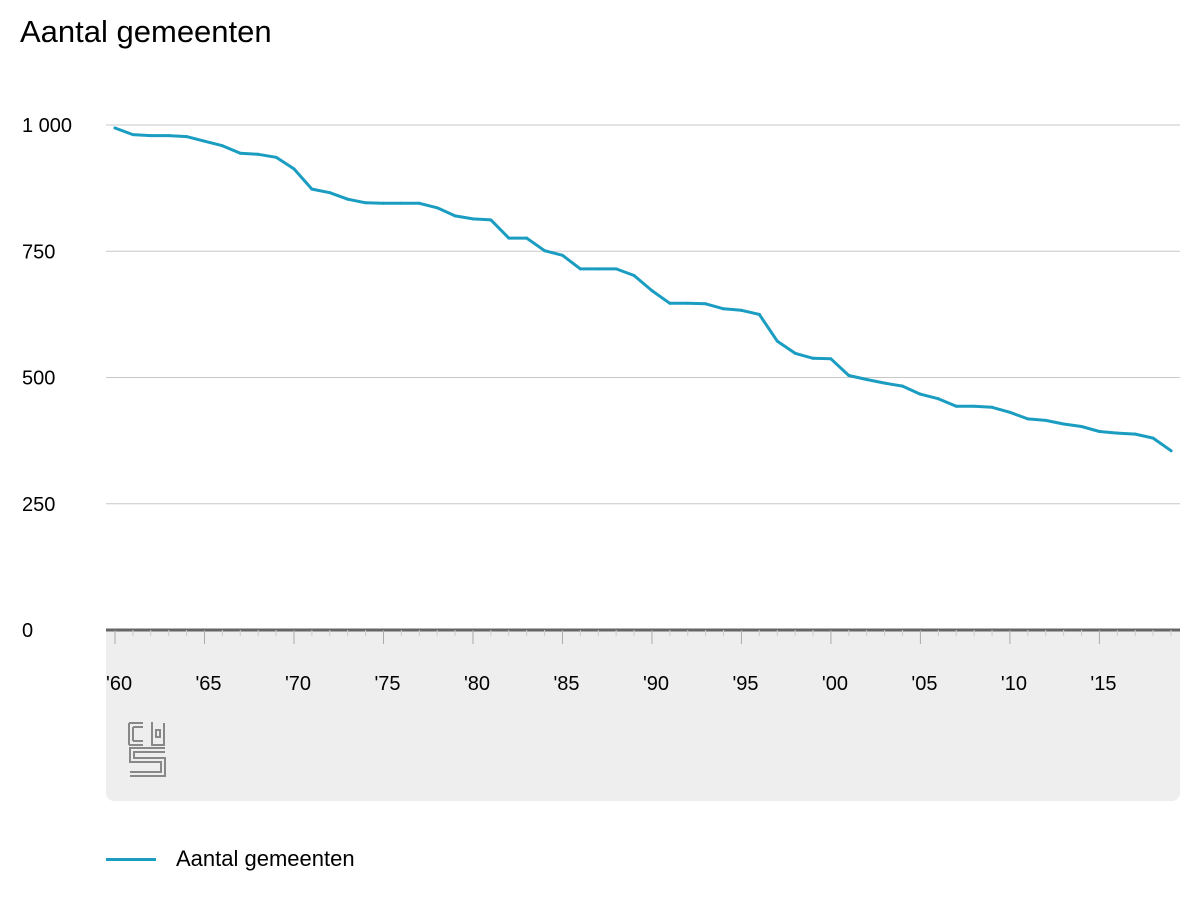  What do you see at coordinates (47, 126) in the screenshot?
I see `y-tick-label: 1 000` at bounding box center [47, 126].